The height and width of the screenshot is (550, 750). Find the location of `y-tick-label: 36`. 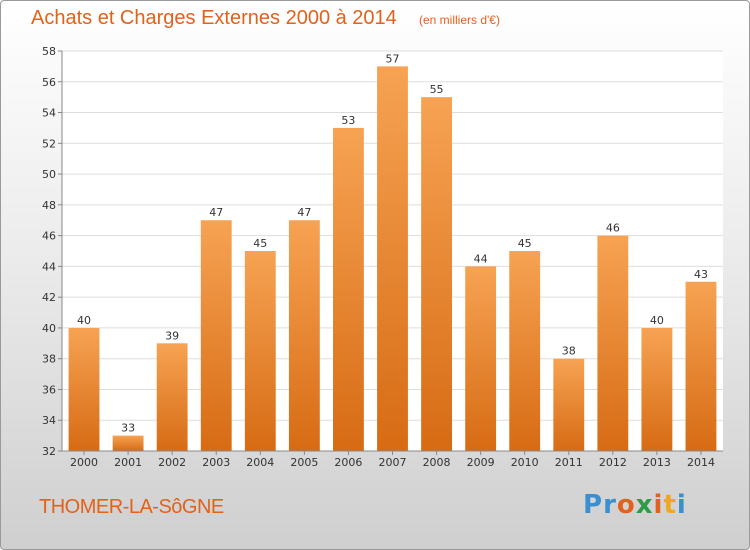

y-tick-label: 36 is located at coordinates (49, 389).